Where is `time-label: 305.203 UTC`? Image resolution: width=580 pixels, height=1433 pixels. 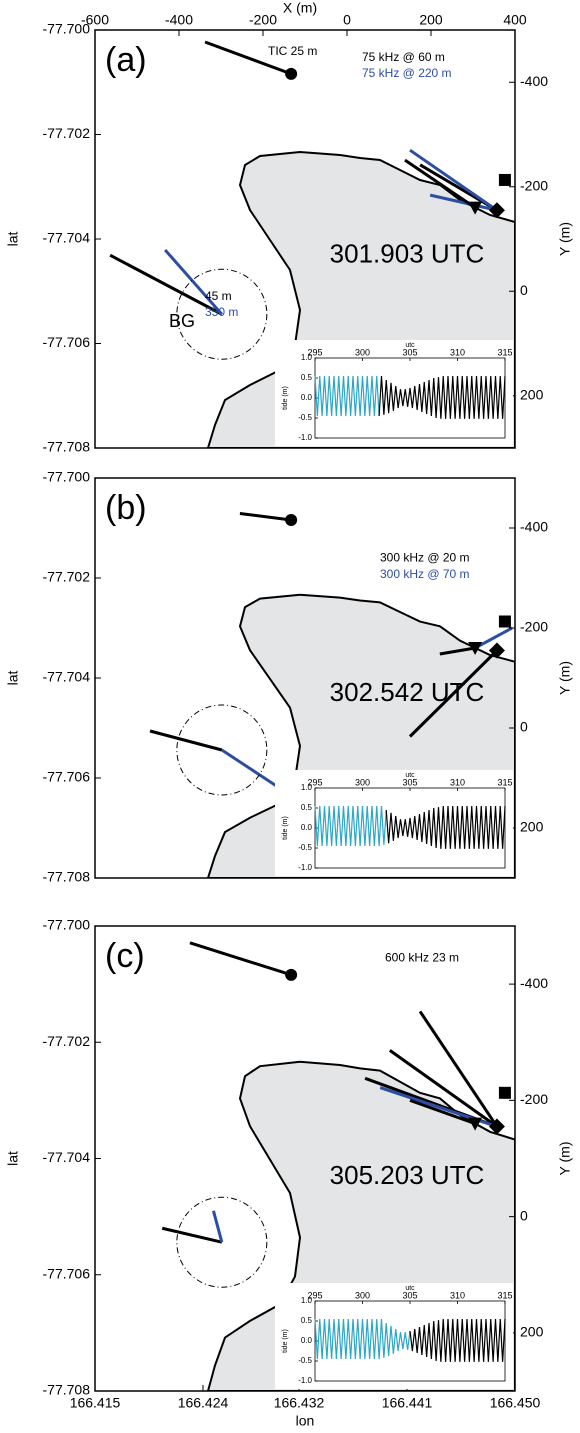 time-label: 305.203 UTC is located at coordinates (407, 1175).